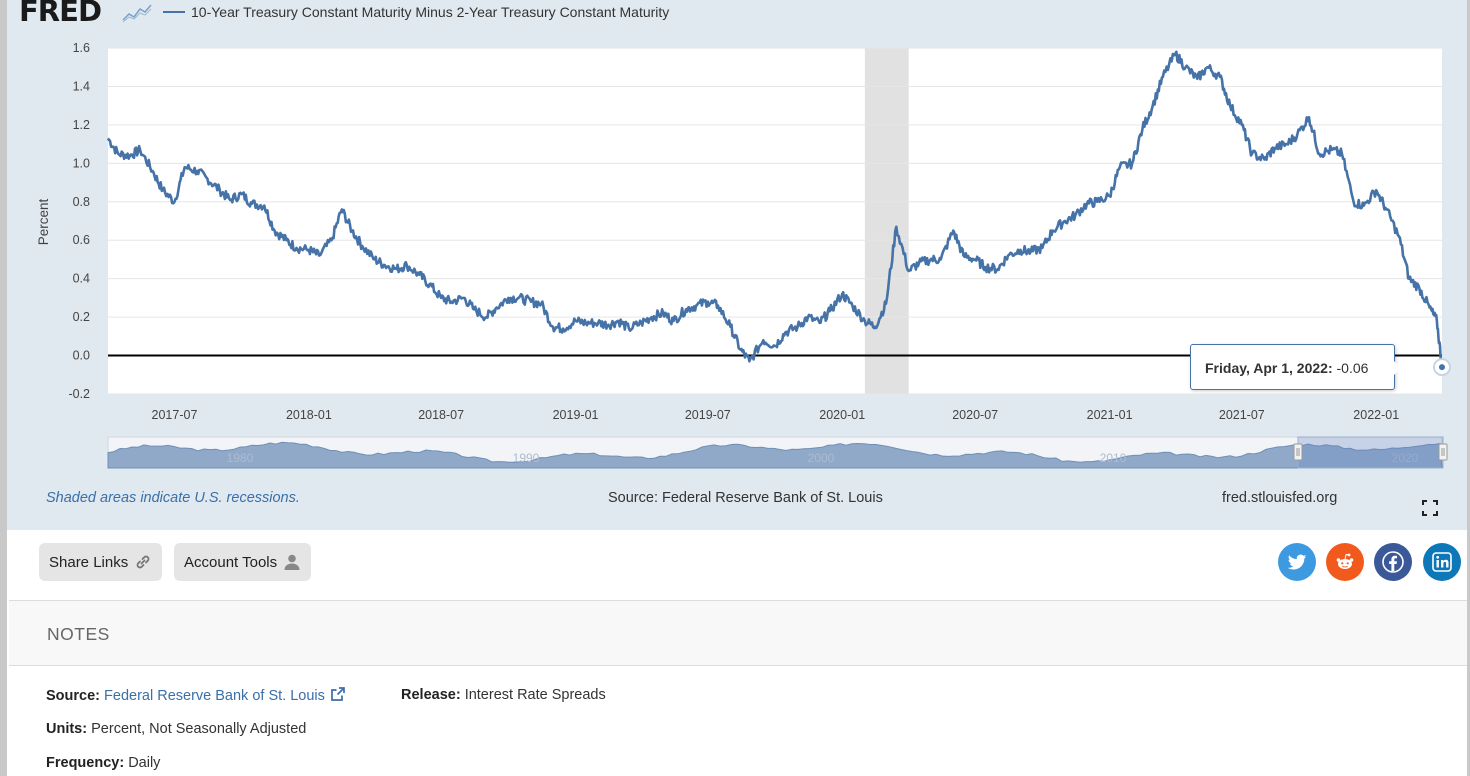 The height and width of the screenshot is (776, 1470). What do you see at coordinates (292, 562) in the screenshot?
I see `user-icon` at bounding box center [292, 562].